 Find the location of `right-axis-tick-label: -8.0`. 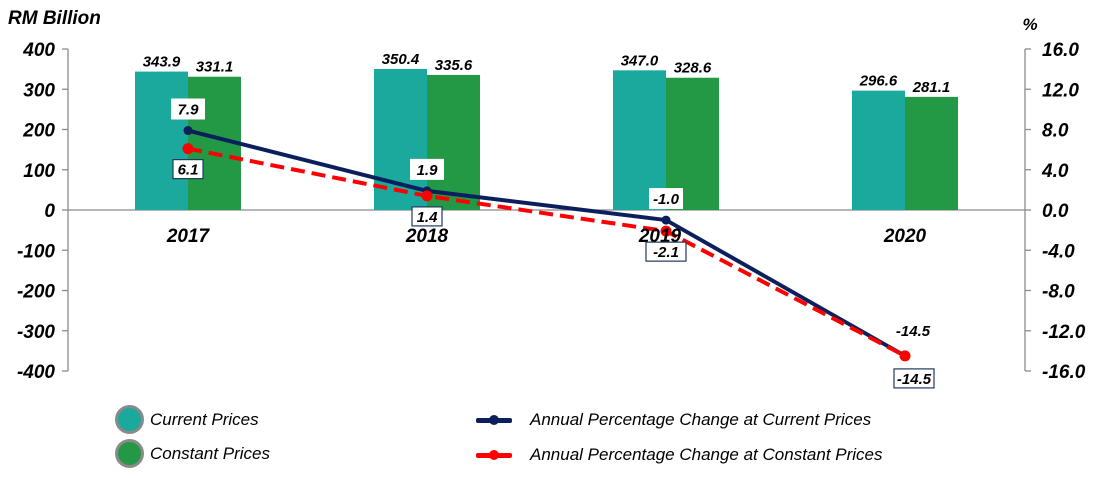

right-axis-tick-label: -8.0 is located at coordinates (1058, 292).